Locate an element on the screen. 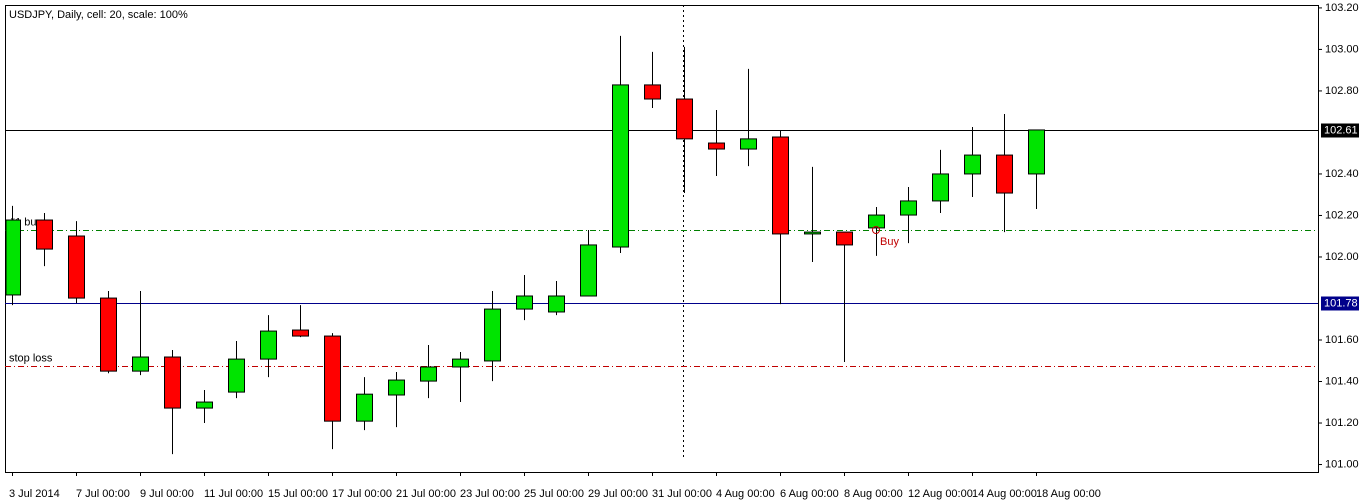 The height and width of the screenshot is (504, 1366). y-tick-label: 103.20 is located at coordinates (1342, 8).